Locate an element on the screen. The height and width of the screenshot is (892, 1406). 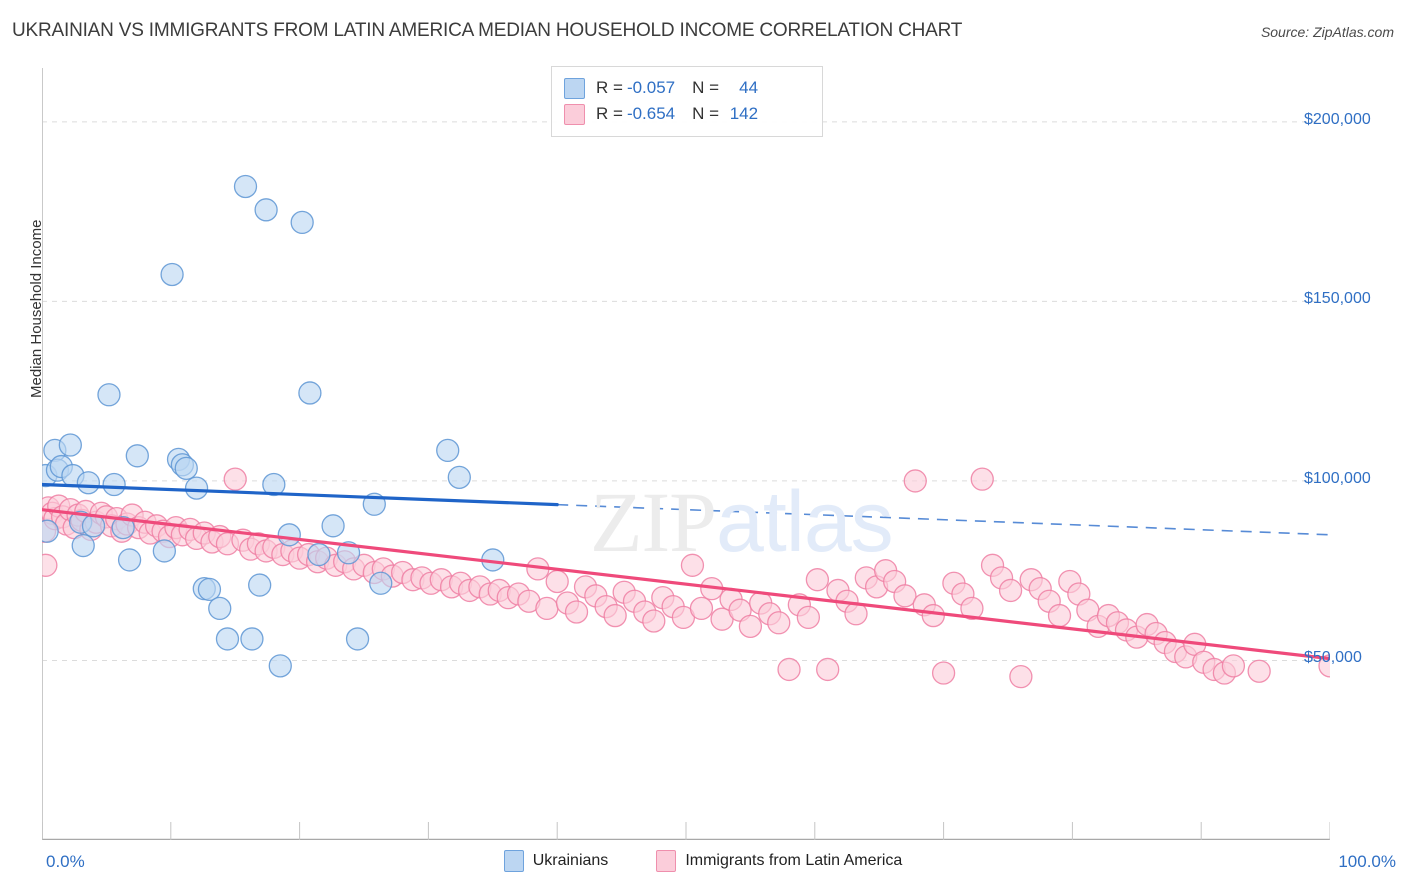
x-axis-min-label: 0.0% is located at coordinates (65, 861).